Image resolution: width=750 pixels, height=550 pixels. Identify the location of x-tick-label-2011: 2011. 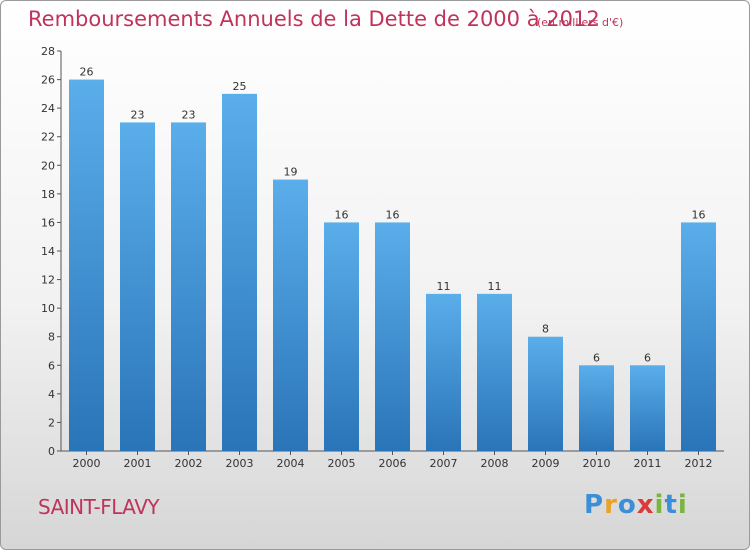
(648, 463).